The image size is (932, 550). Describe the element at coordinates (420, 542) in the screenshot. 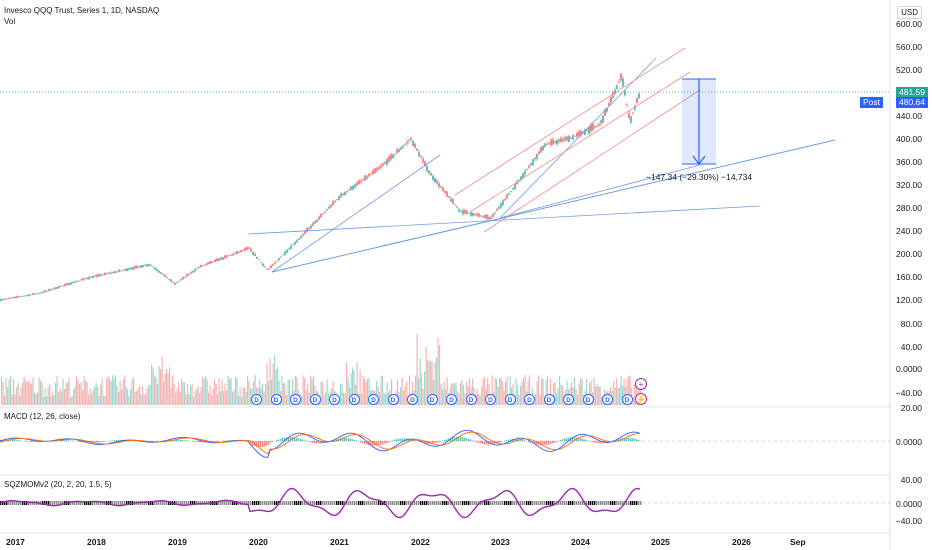

I see `time-tick: 2022` at that location.